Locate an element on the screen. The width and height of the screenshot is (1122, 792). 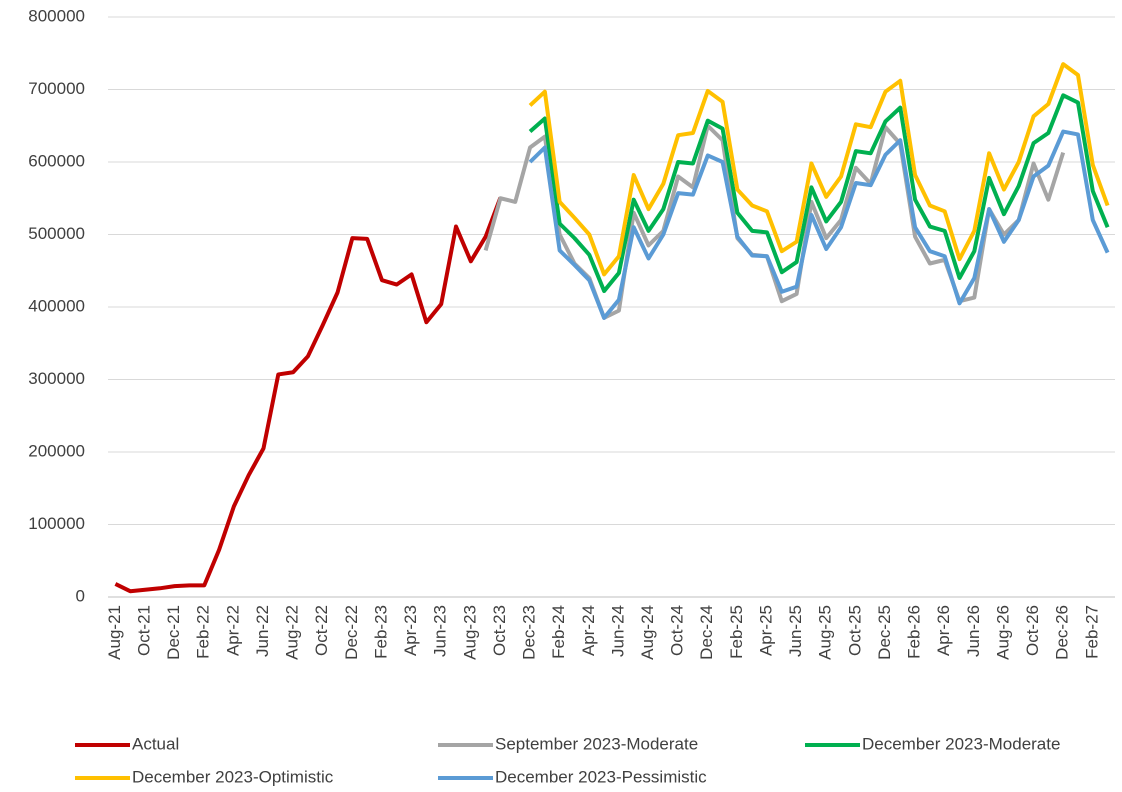
x-tick-label: Jun-26 is located at coordinates (973, 631).